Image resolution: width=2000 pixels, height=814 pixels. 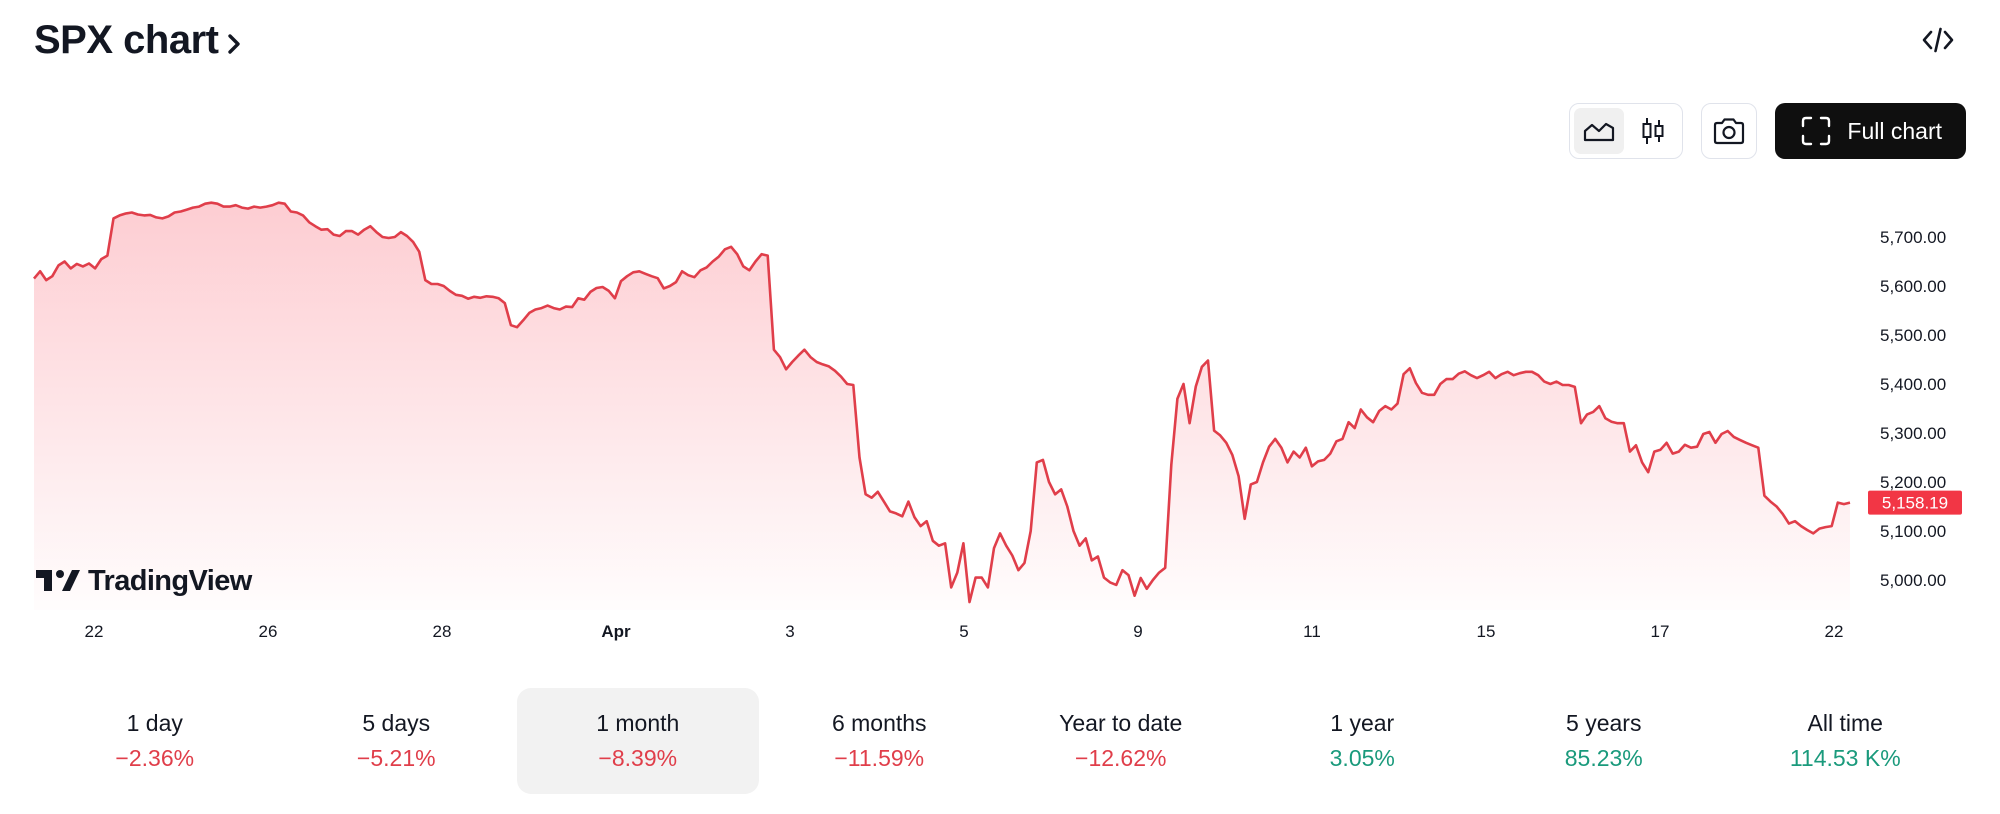 I want to click on period-label: 5 years, so click(x=1604, y=723).